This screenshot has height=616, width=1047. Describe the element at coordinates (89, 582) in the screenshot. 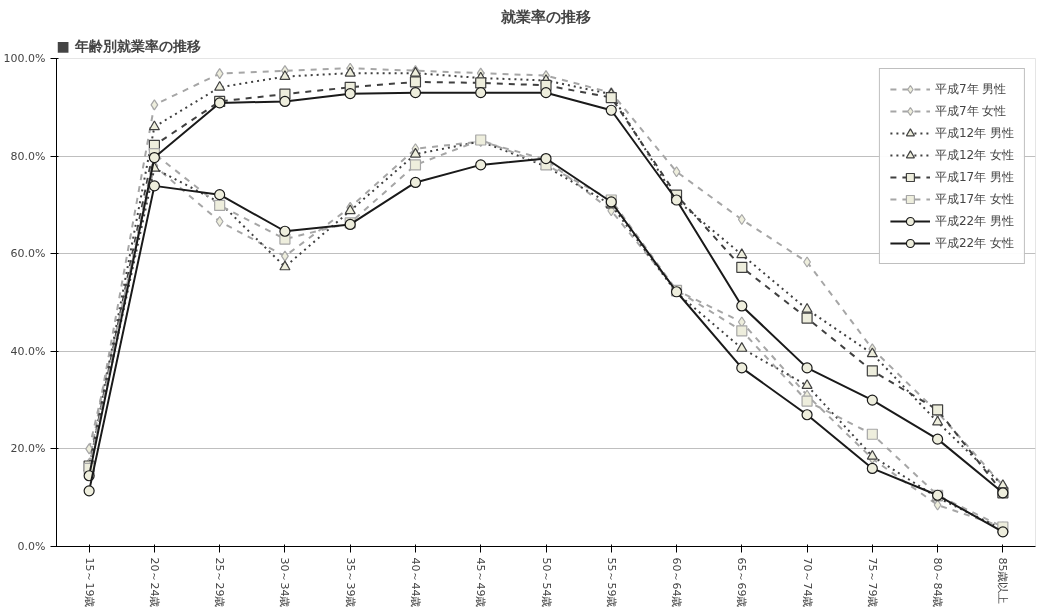

I see `x-tick-label: 15～19歳` at that location.